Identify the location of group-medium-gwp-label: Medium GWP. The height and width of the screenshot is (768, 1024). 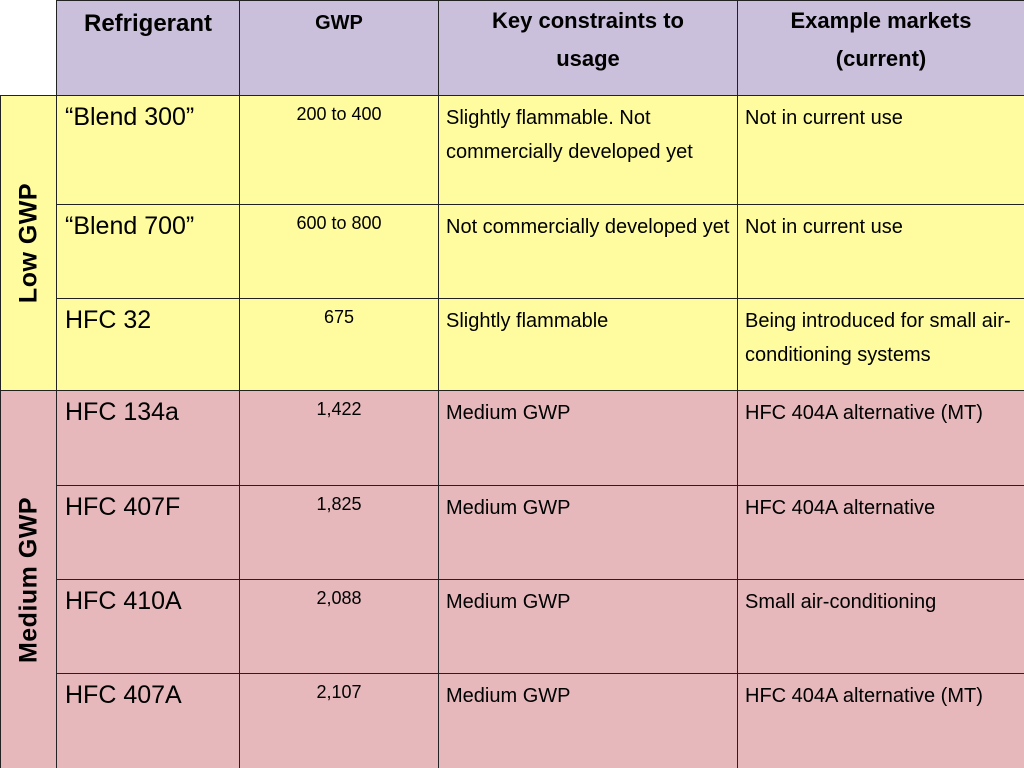
(28, 579).